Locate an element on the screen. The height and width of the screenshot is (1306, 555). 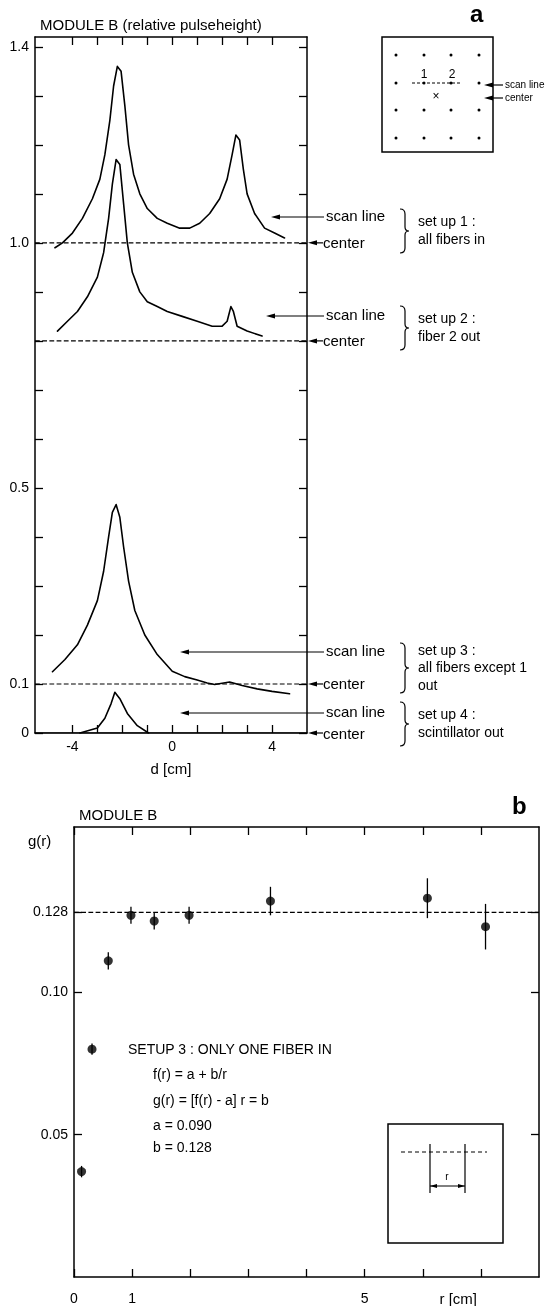
text: set up 3 : all fibers except 1 out is located at coordinates (473, 667).